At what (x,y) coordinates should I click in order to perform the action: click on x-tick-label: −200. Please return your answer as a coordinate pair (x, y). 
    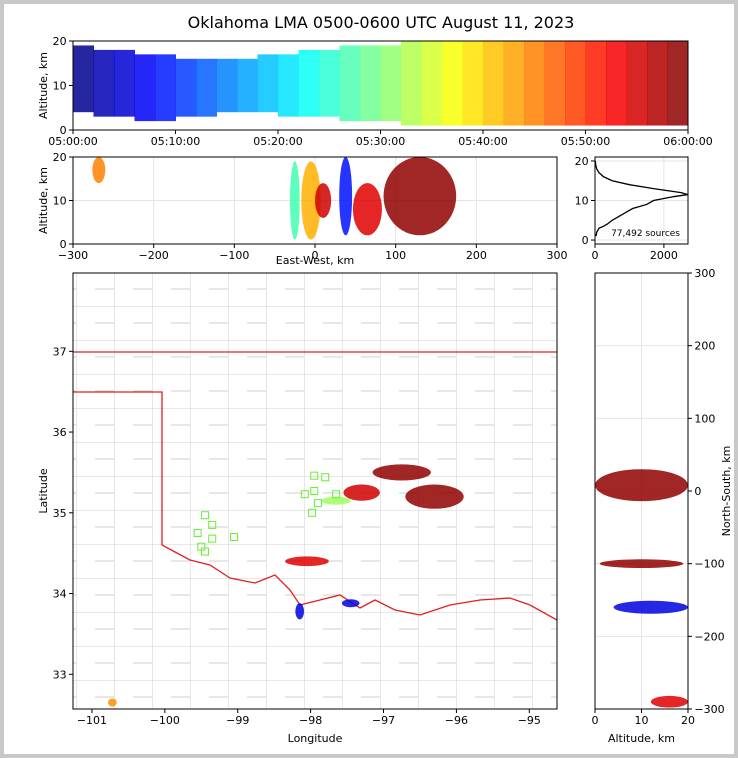
    Looking at the image, I should click on (154, 255).